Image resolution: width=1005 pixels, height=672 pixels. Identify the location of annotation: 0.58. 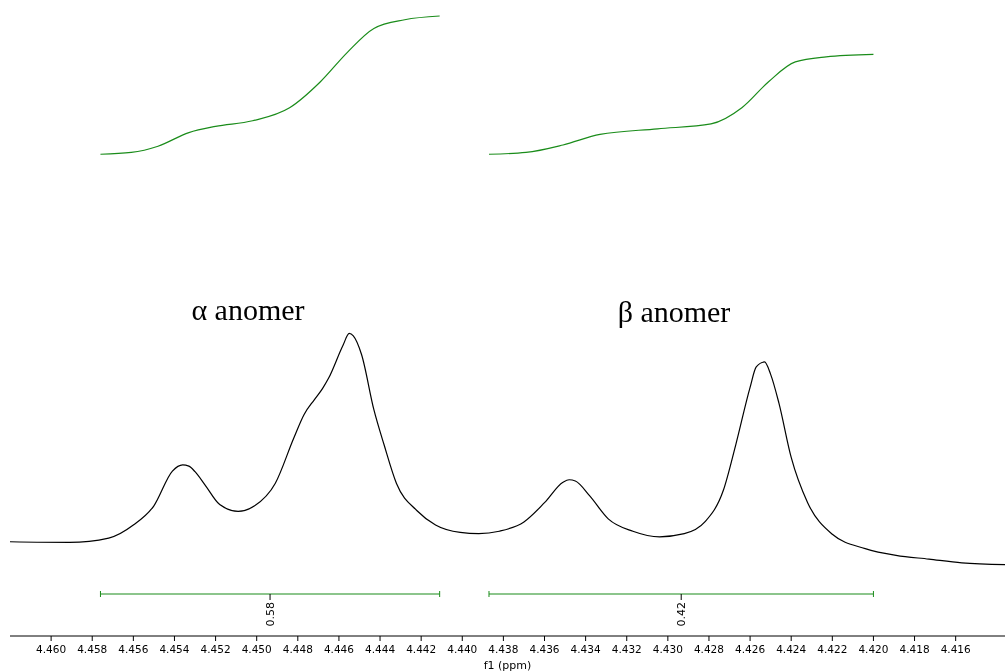
(271, 614).